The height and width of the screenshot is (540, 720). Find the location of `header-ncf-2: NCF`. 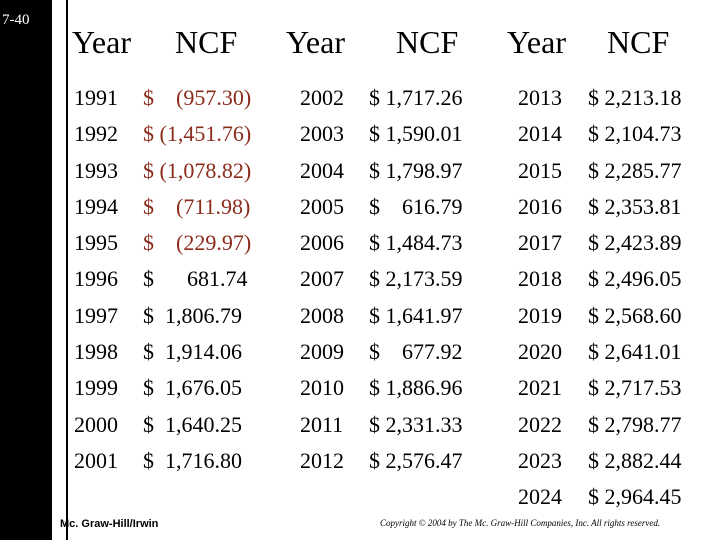

header-ncf-2: NCF is located at coordinates (427, 42).